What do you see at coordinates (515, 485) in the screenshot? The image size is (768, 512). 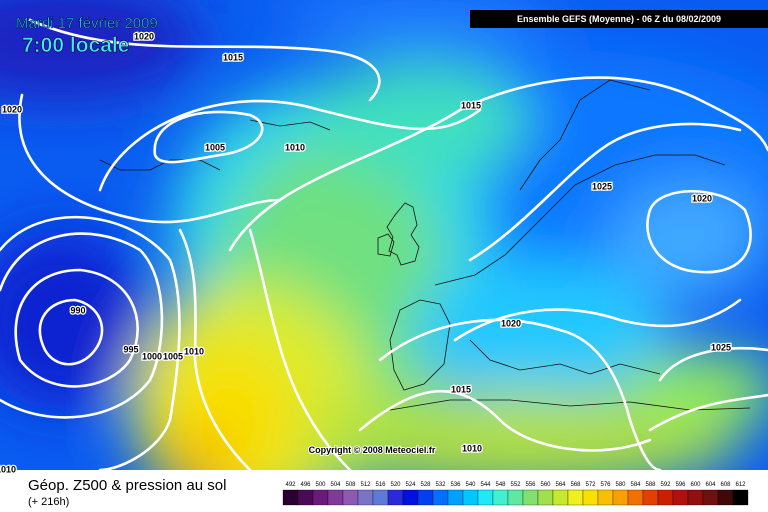 I see `legend-label: 552` at bounding box center [515, 485].